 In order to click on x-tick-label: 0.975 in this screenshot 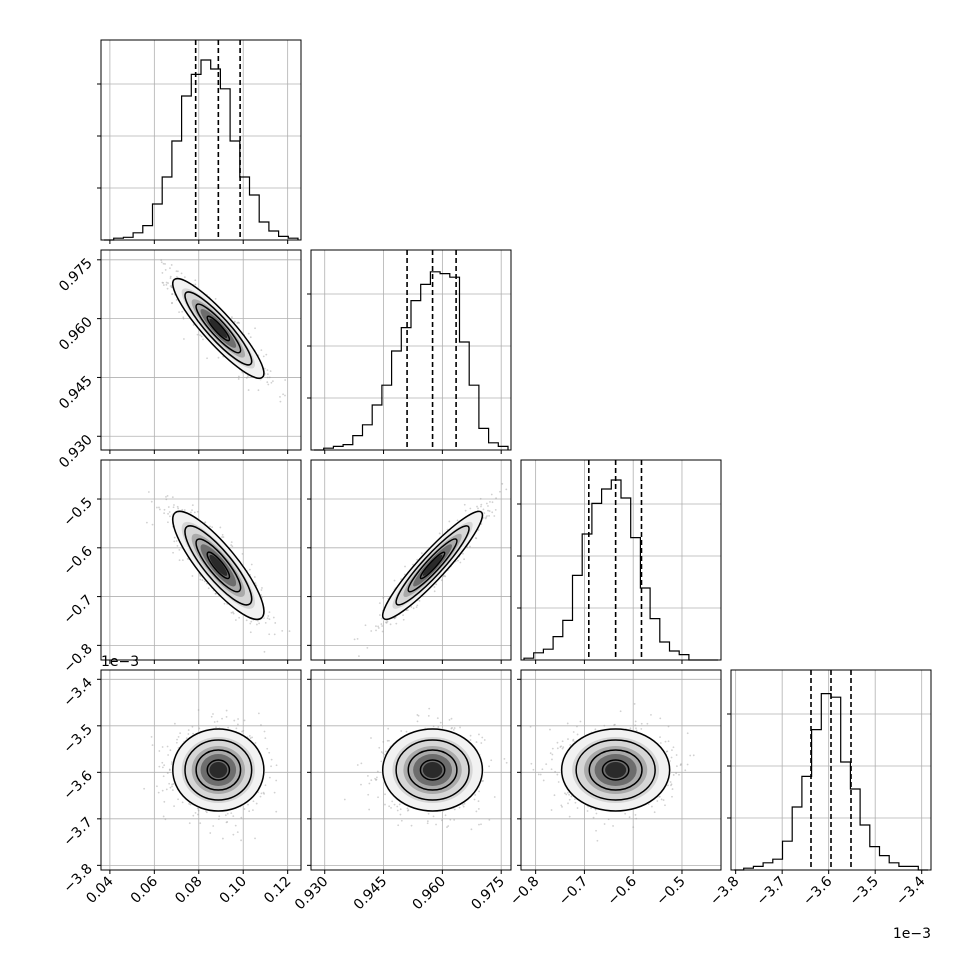, I will do `click(488, 894)`.